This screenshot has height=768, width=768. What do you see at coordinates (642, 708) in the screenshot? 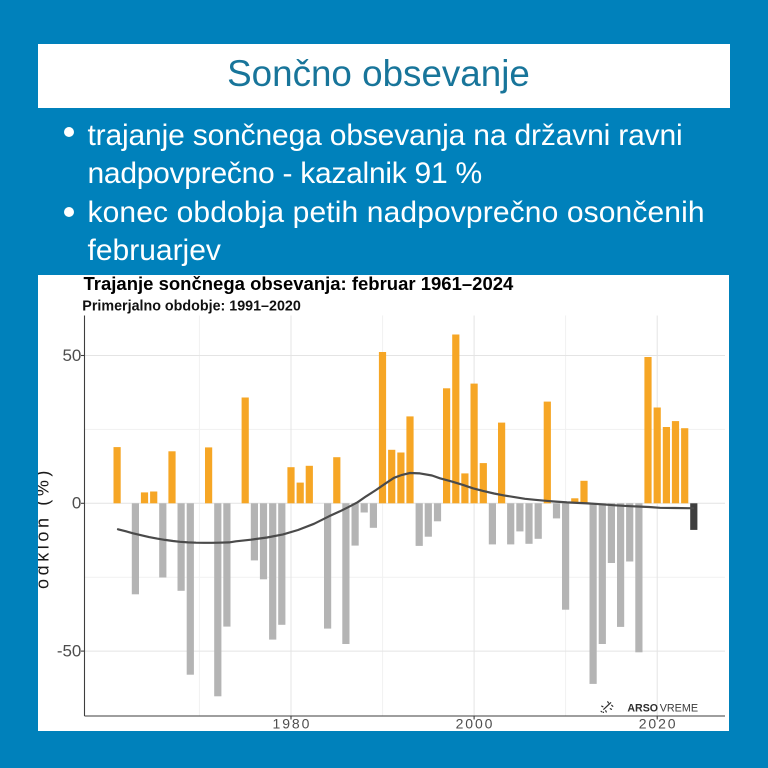
I see `svg-text: ARSO` at bounding box center [642, 708].